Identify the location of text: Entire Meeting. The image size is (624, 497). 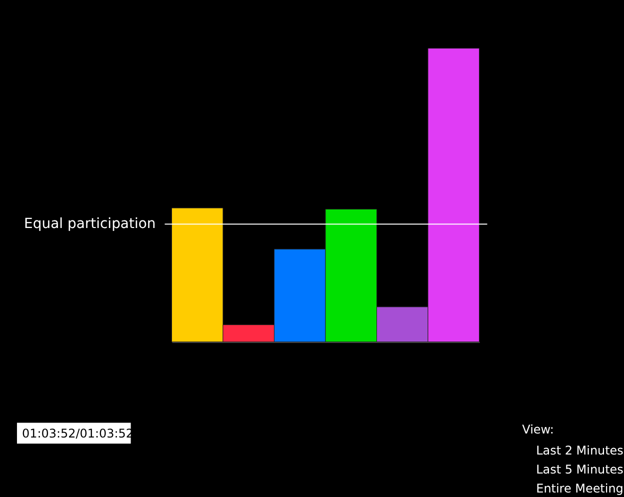
(580, 489).